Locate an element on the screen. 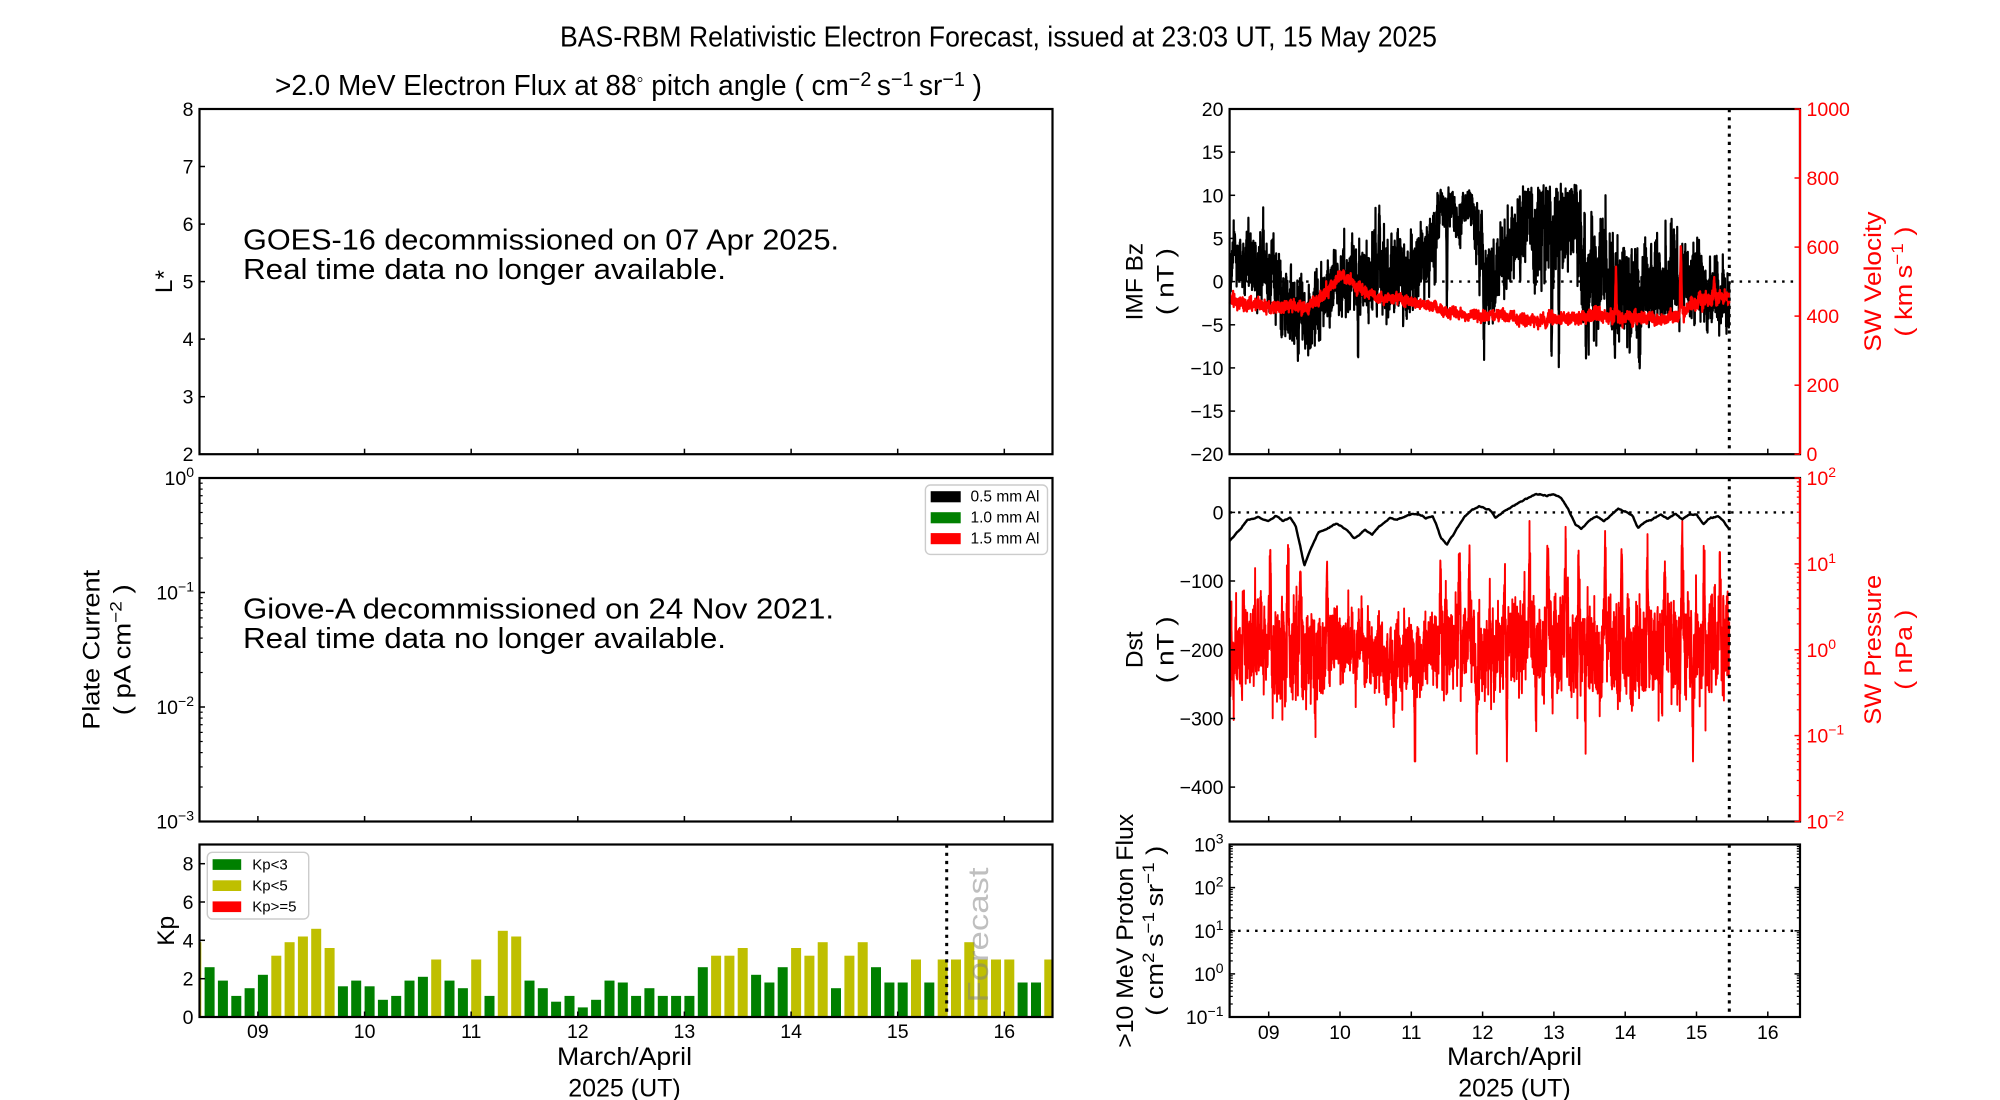 This screenshot has width=2000, height=1100. svg-text: 7 is located at coordinates (188, 168).